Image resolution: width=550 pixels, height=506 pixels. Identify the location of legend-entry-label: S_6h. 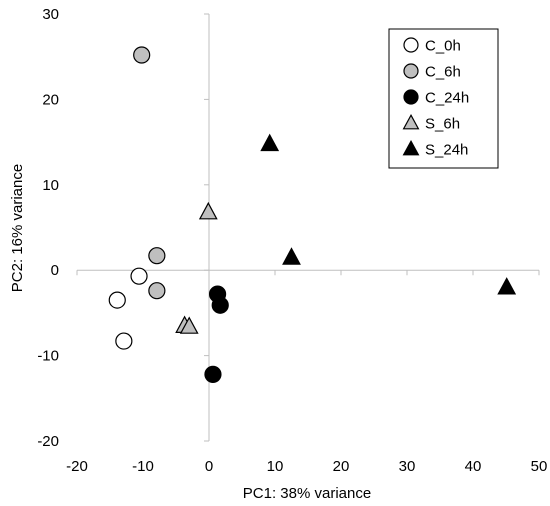
(442, 124).